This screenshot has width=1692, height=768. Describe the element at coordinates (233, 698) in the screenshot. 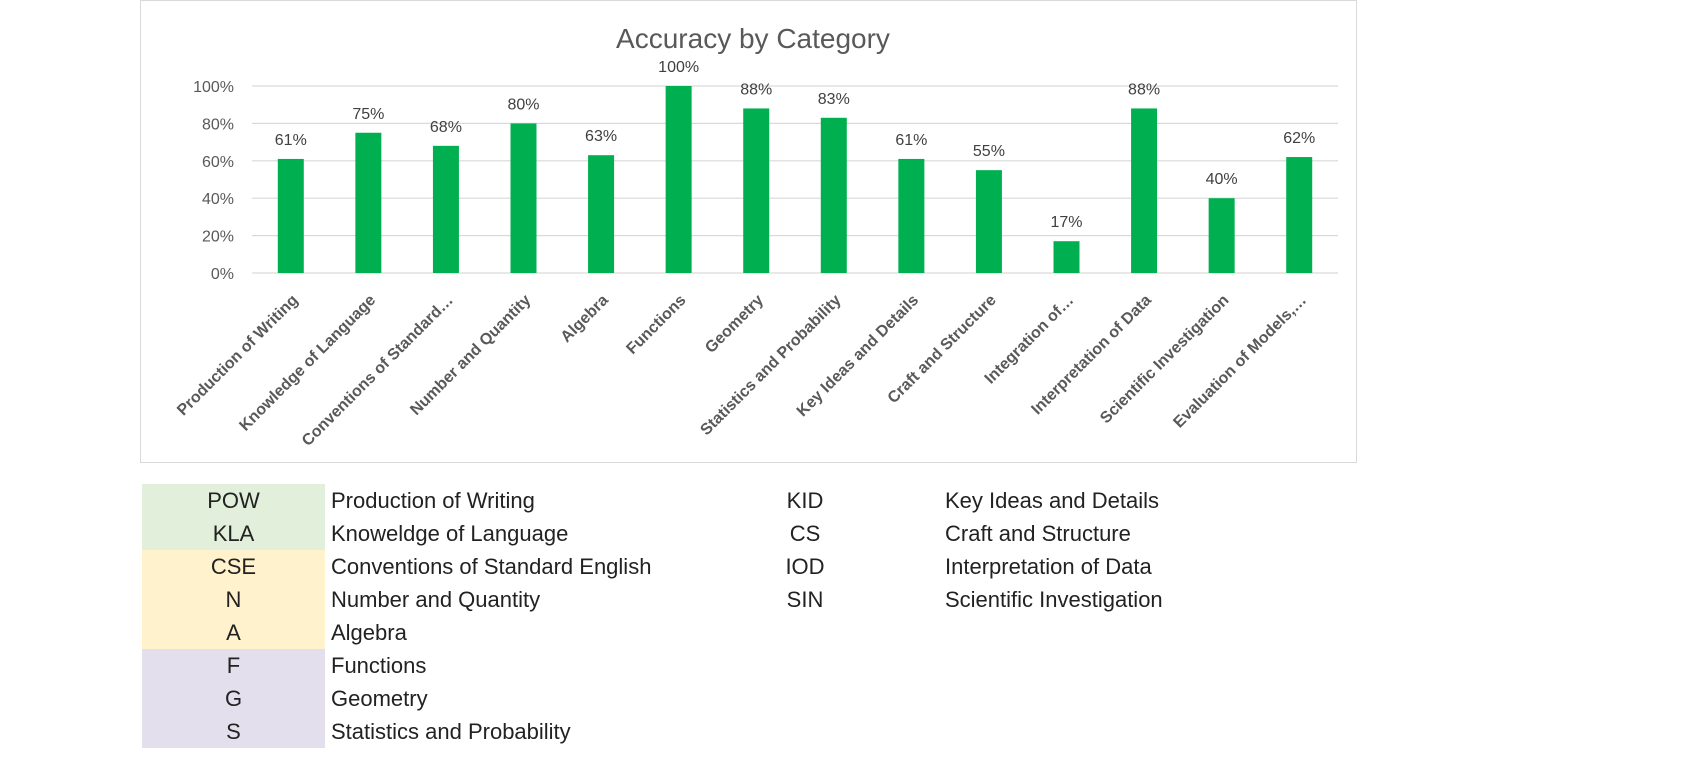

I see `legend-abbr: G` at that location.